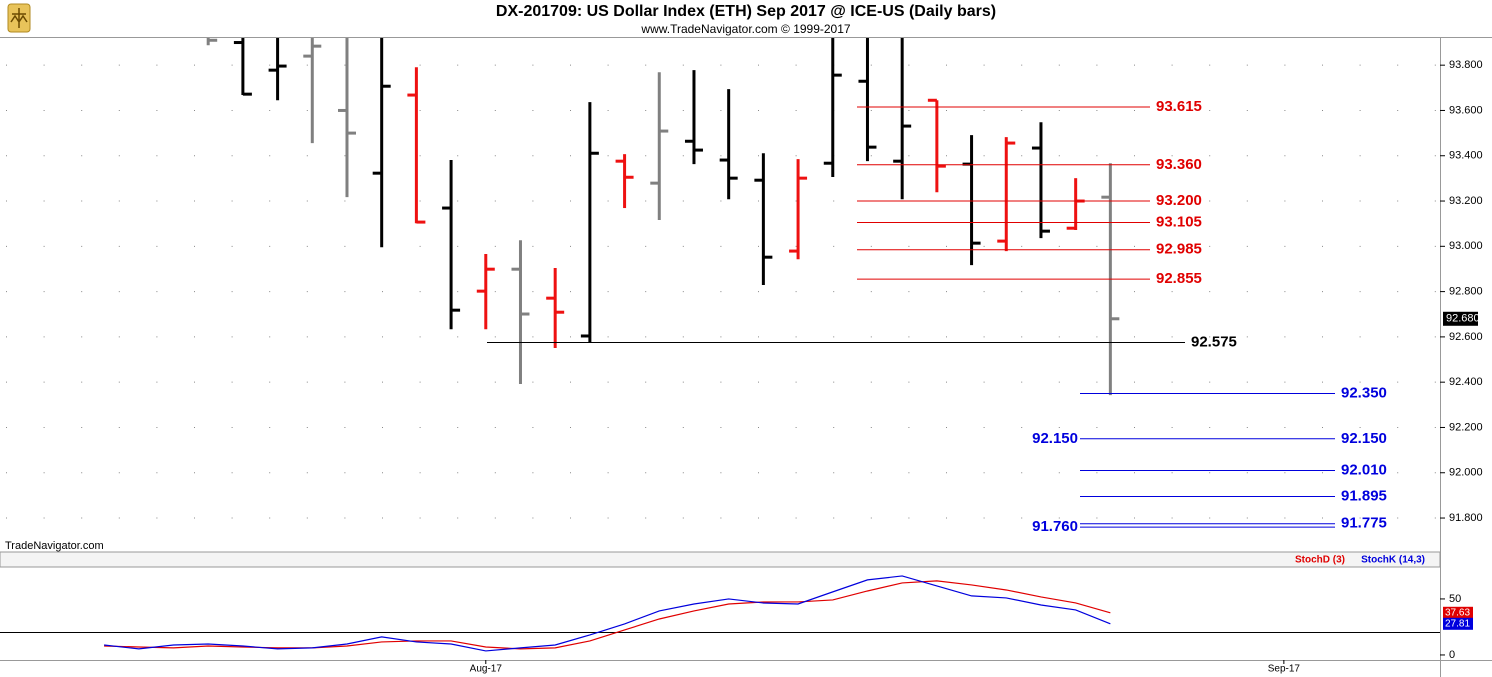 The height and width of the screenshot is (677, 1492). What do you see at coordinates (1364, 469) in the screenshot?
I see `level-label: 92.010` at bounding box center [1364, 469].